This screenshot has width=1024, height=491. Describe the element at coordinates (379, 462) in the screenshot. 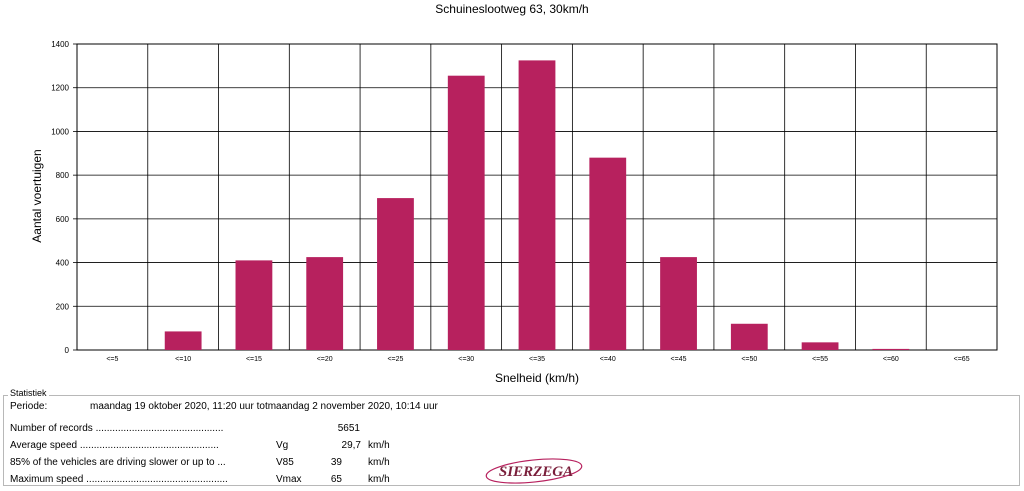

I see `stat-unit-v85: km/h` at that location.